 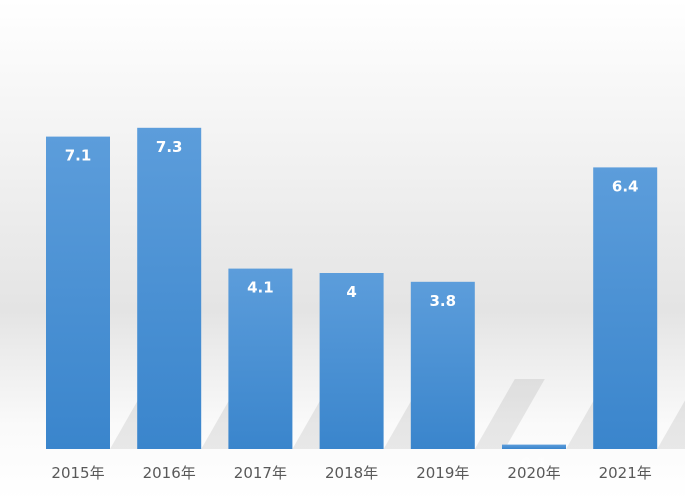 What do you see at coordinates (534, 464) in the screenshot?
I see `data-label: 0.1` at bounding box center [534, 464].